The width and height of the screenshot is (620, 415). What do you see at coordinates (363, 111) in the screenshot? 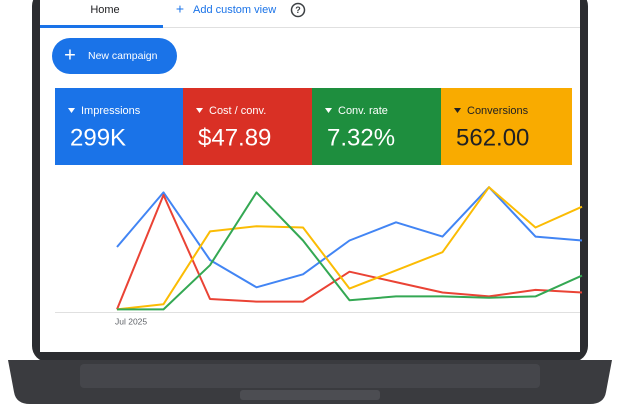
I see `metric-label: Conv. rate` at bounding box center [363, 111].